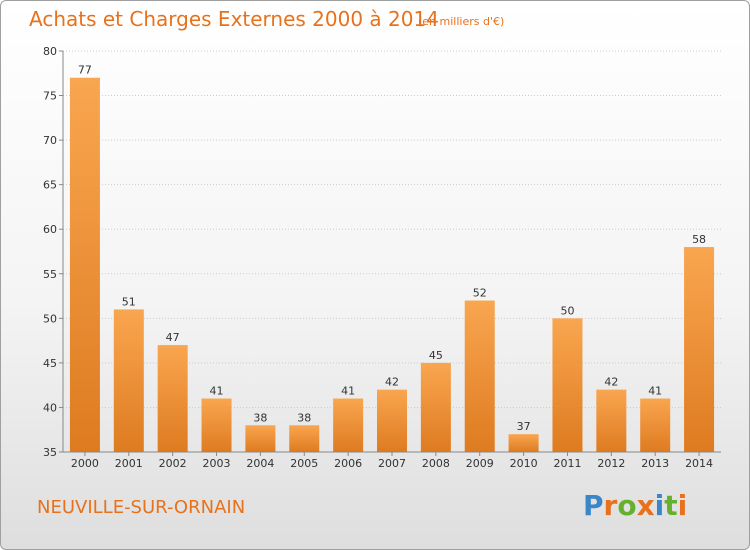  I want to click on value-label: 51, so click(129, 301).